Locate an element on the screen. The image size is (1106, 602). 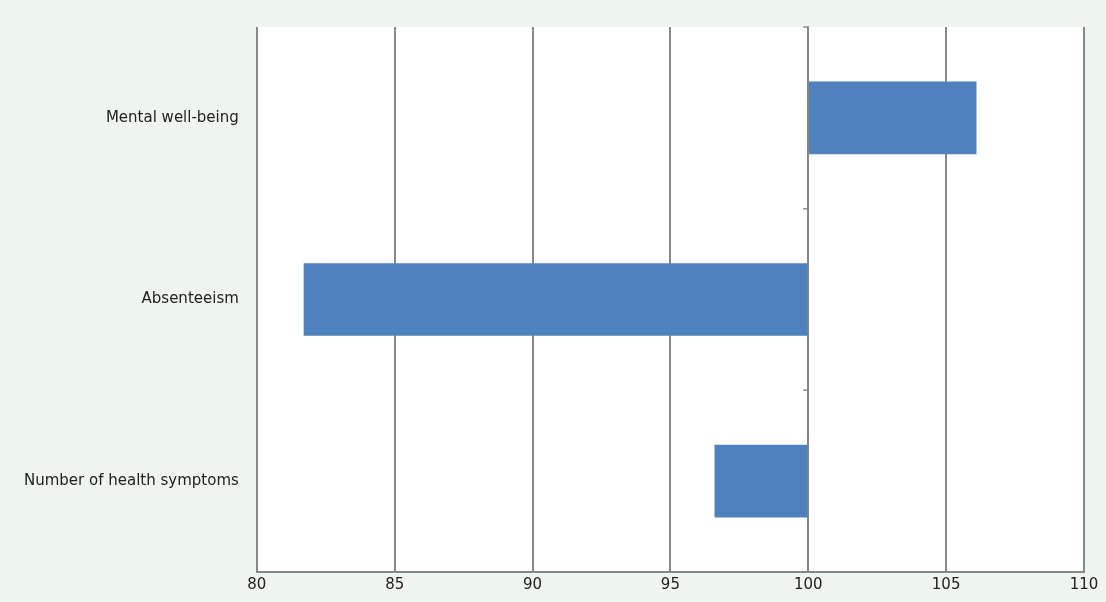
y-tick-label: Absenteeism is located at coordinates (190, 298).